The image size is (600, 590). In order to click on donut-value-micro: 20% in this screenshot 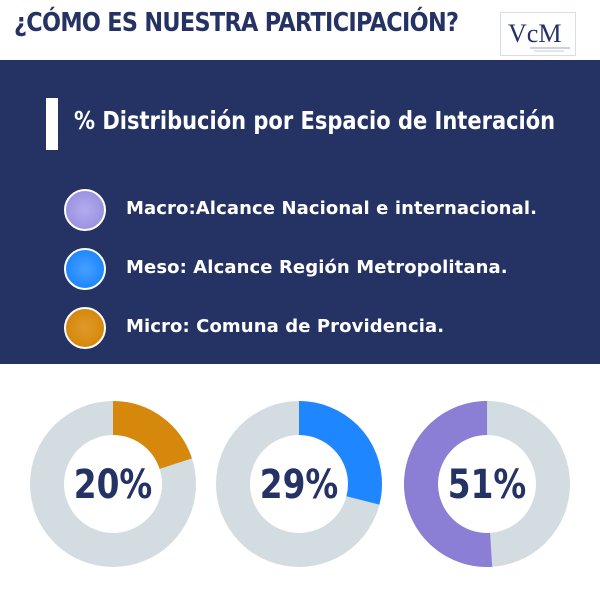, I will do `click(113, 484)`.